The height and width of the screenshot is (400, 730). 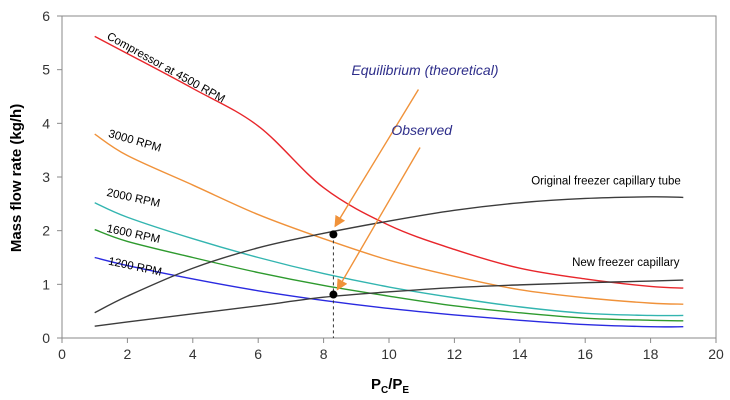 What do you see at coordinates (716, 354) in the screenshot?
I see `x-tick-label: 20` at bounding box center [716, 354].